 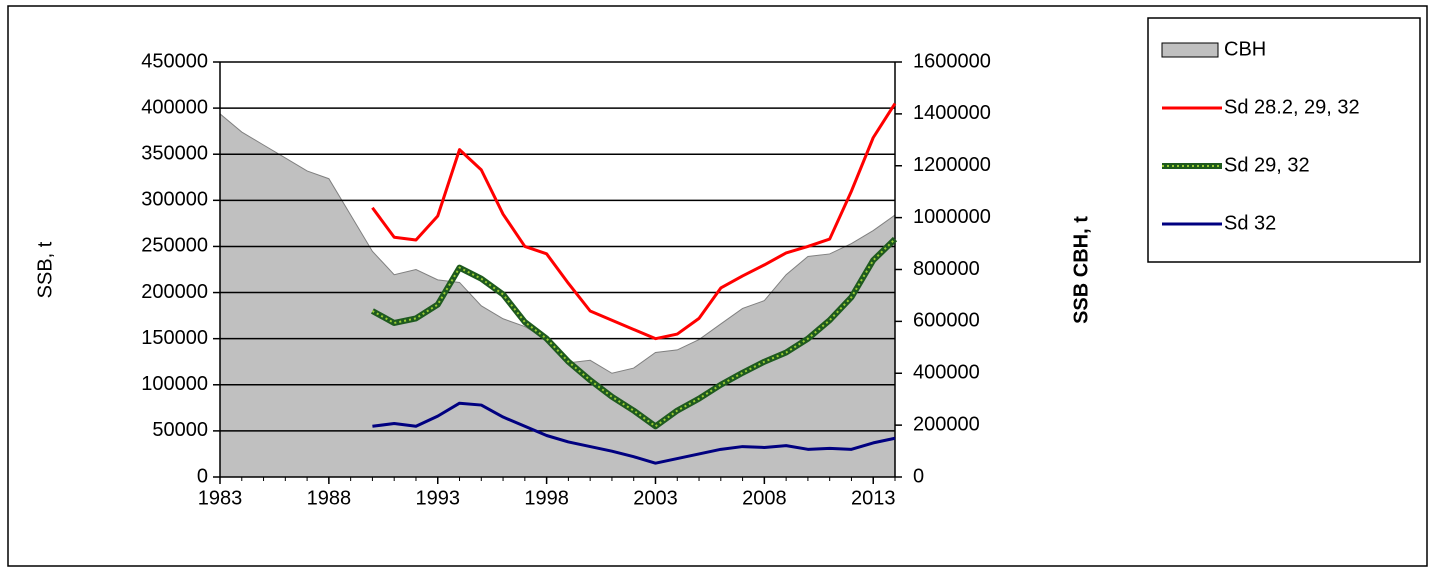 I want to click on legend-label: Sd 28.2, 29, 32, so click(x=1292, y=107).